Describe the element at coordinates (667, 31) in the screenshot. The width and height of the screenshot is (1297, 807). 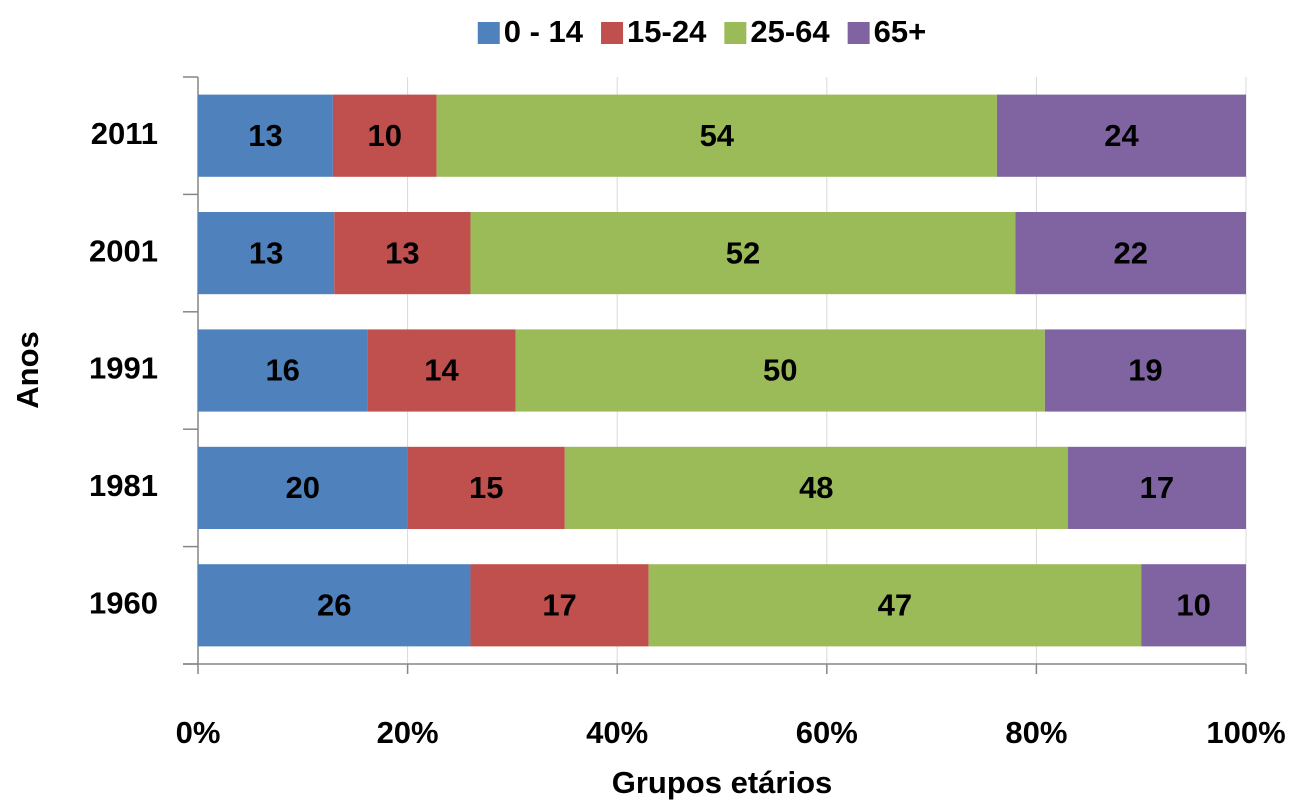
I see `legend-label: 15-24` at that location.